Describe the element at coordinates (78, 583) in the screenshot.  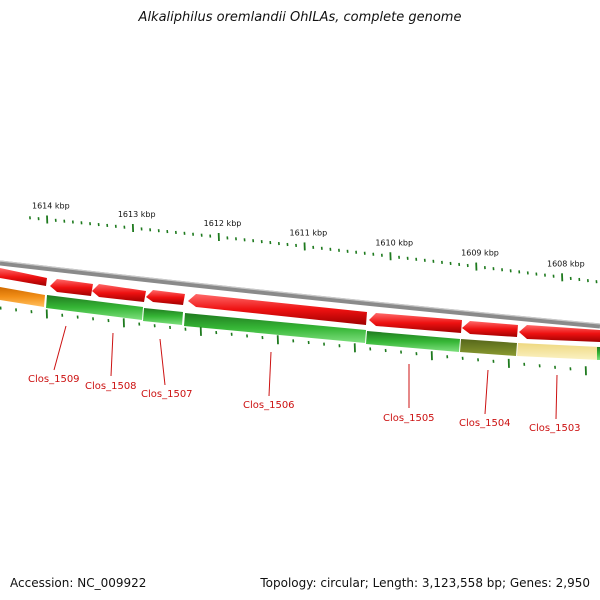
I see `accession-info: Accession: NC_009922` at that location.